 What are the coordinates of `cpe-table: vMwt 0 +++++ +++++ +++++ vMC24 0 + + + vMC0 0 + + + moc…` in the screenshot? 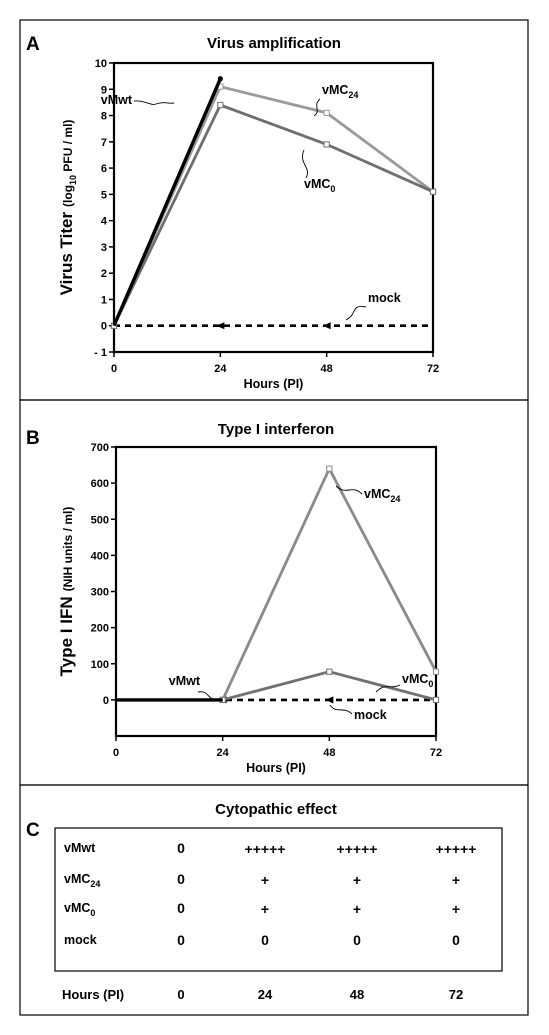 It's located at (269, 921).